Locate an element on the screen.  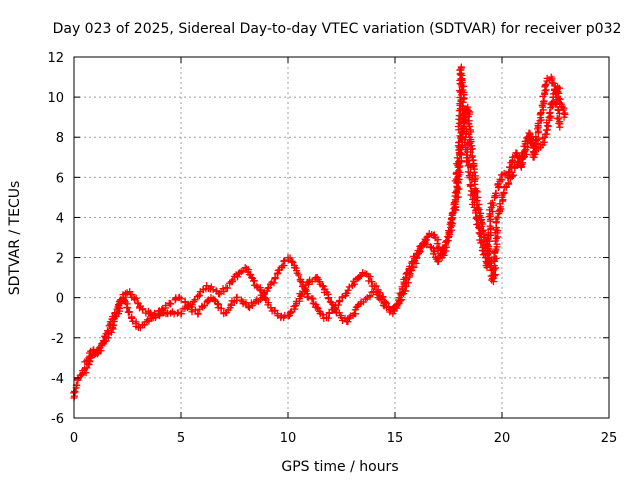
x-axis-label: GPS time / hours is located at coordinates (339, 467).